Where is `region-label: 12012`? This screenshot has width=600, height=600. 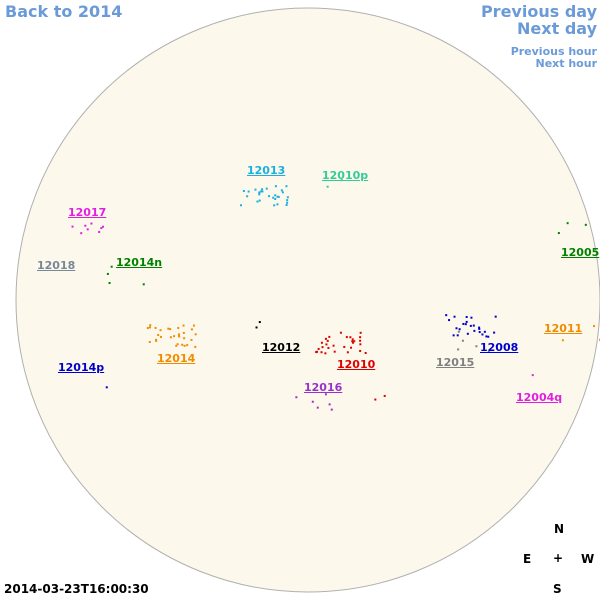
region-label: 12012 is located at coordinates (281, 347).